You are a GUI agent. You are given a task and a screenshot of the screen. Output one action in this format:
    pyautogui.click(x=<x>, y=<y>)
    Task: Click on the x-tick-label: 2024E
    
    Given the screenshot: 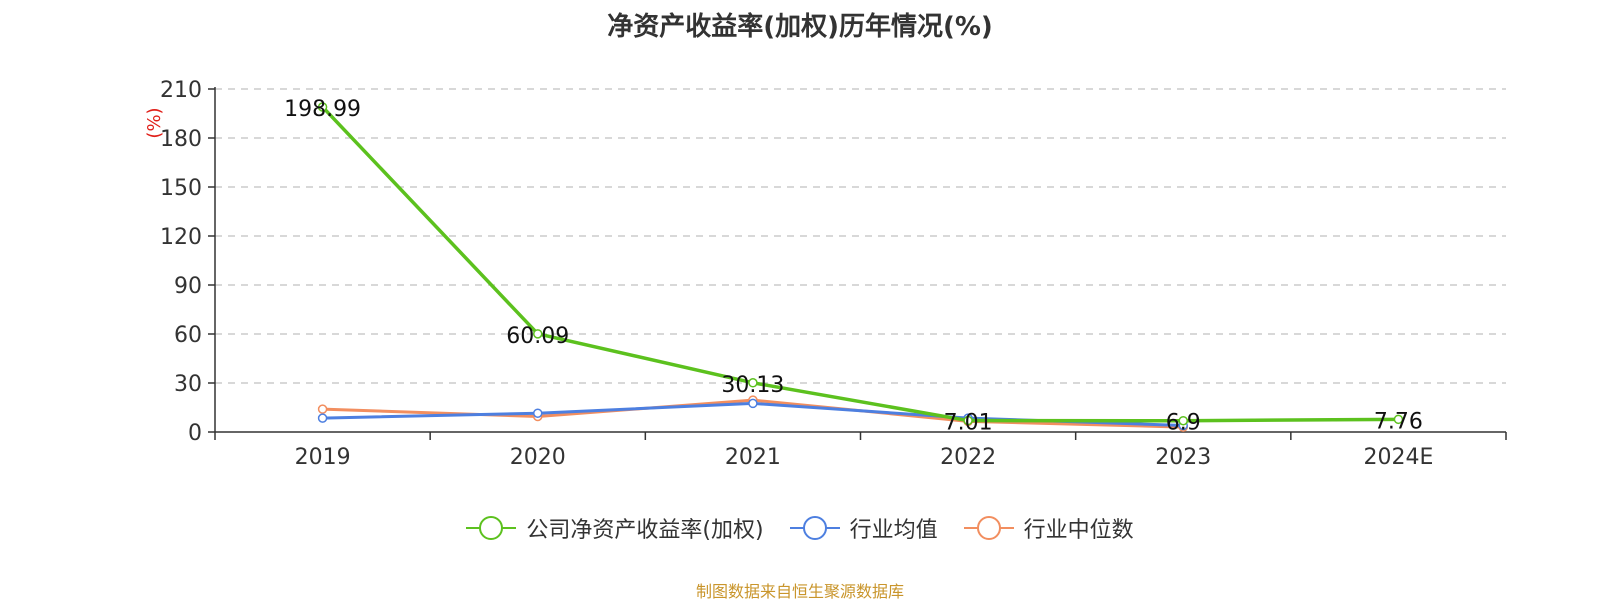 What is the action you would take?
    pyautogui.click(x=1398, y=457)
    